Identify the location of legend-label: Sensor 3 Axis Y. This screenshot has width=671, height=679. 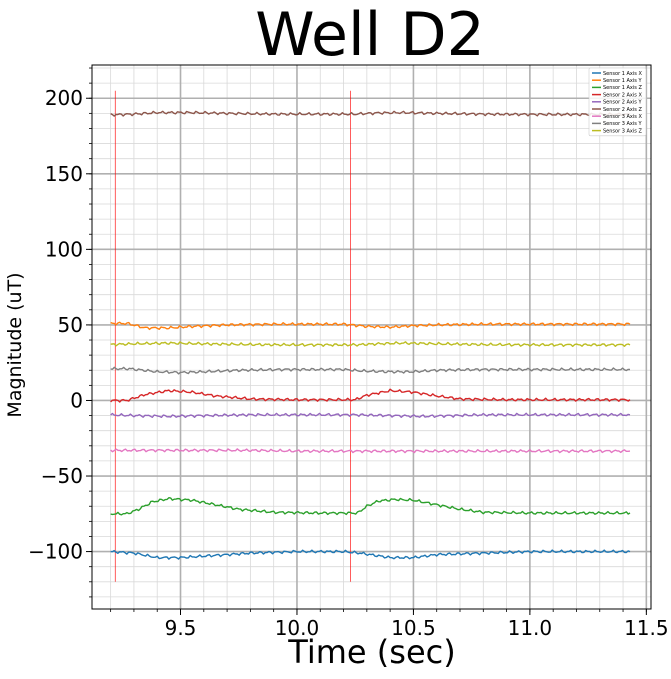
(622, 124).